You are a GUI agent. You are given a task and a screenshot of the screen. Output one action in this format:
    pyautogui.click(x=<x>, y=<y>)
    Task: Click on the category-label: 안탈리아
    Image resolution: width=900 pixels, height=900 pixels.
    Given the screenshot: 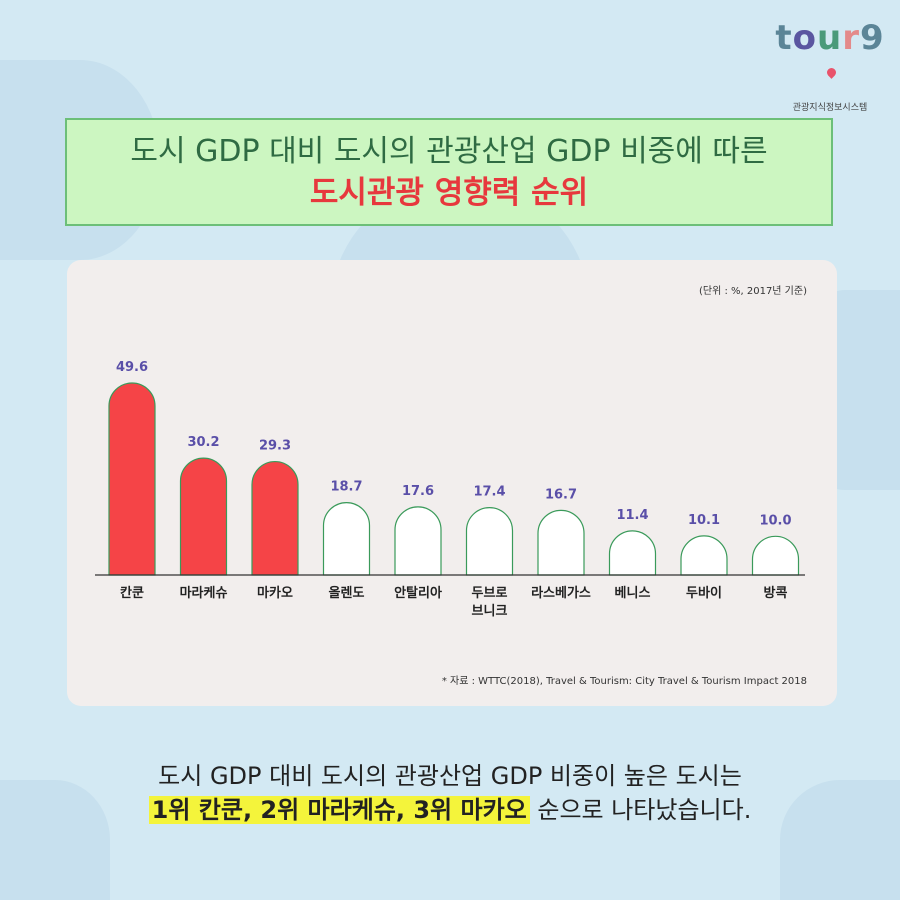 What is the action you would take?
    pyautogui.click(x=418, y=593)
    